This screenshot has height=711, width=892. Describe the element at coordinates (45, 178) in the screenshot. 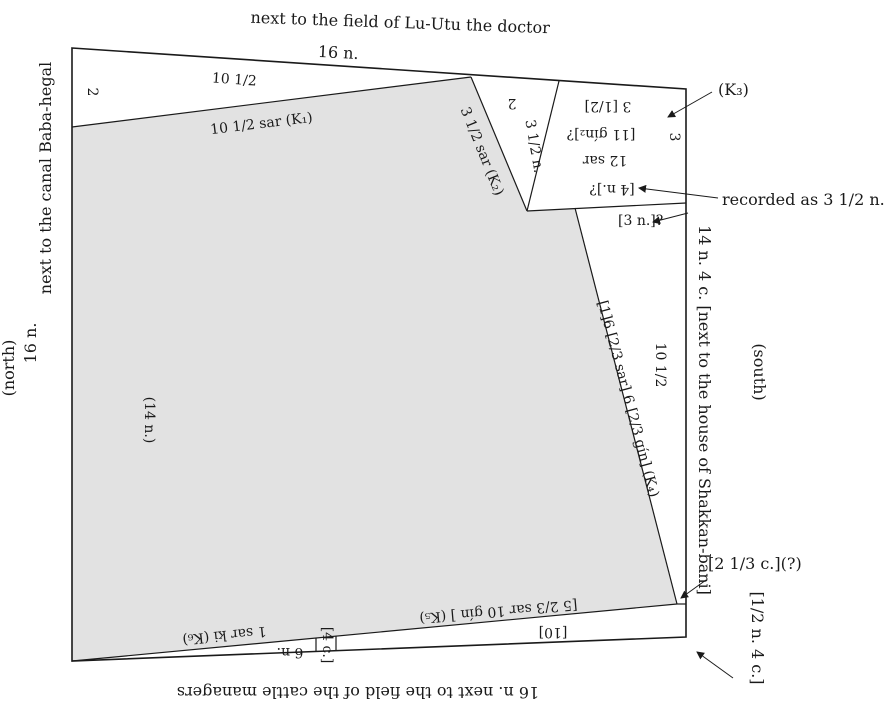

I see `left-neighbor-label: next to the canal Baba-hegal` at that location.